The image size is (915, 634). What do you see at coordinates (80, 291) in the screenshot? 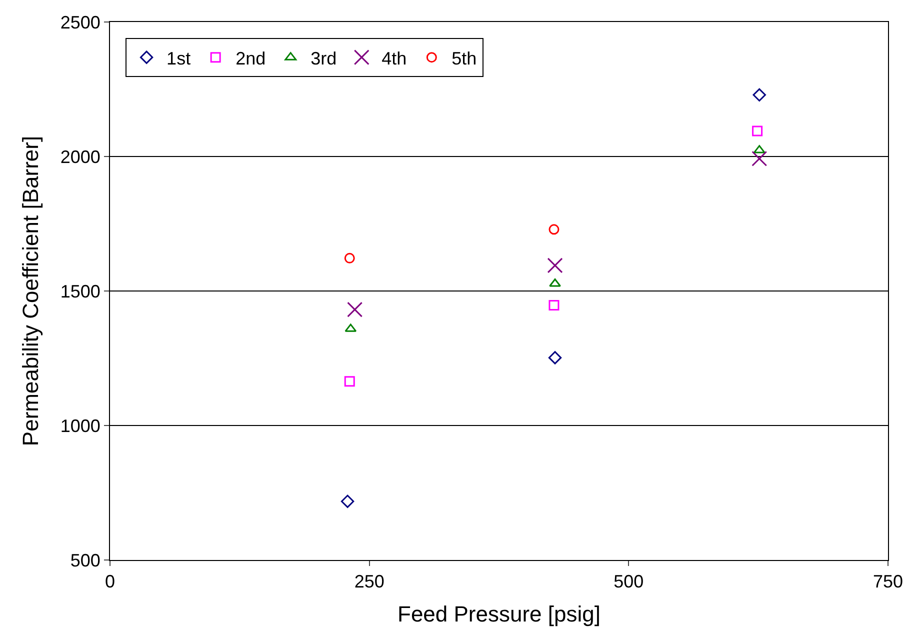
I see `y-tick-label: 1500` at bounding box center [80, 291].